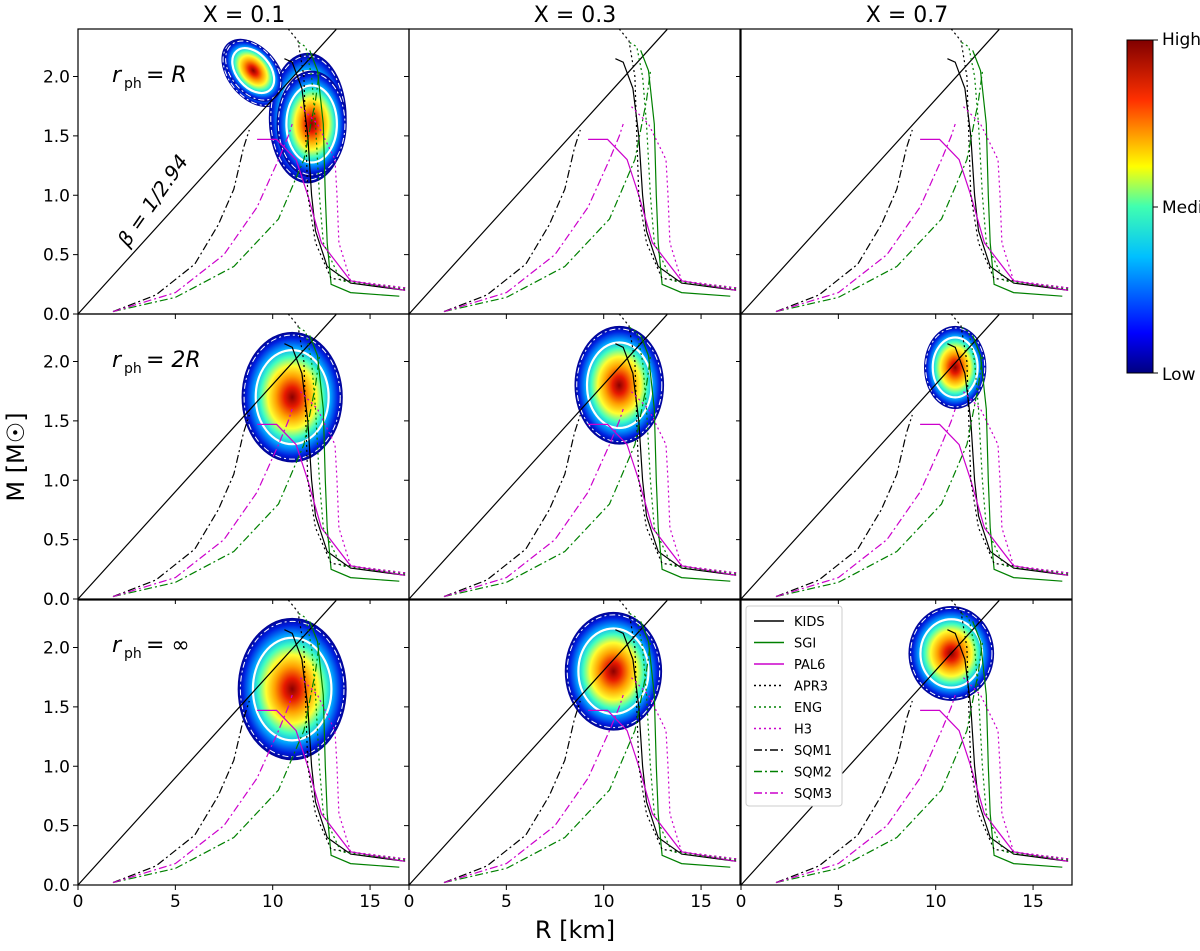 The image size is (1200, 951). What do you see at coordinates (168, 645) in the screenshot?
I see `row-label-3-eq: = ∞` at bounding box center [168, 645].